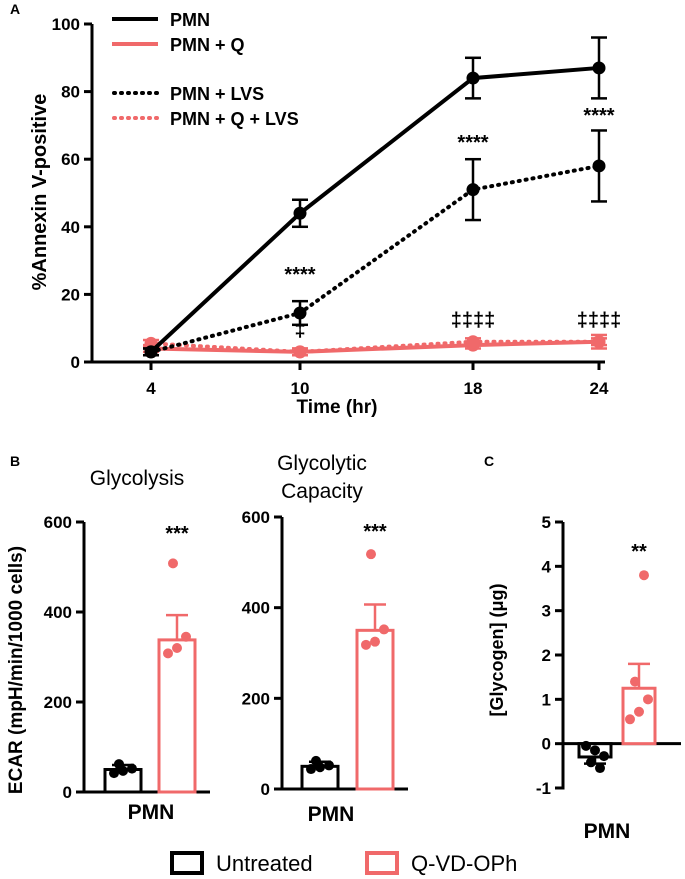  What do you see at coordinates (151, 388) in the screenshot?
I see `x-tick-label: 4` at bounding box center [151, 388].